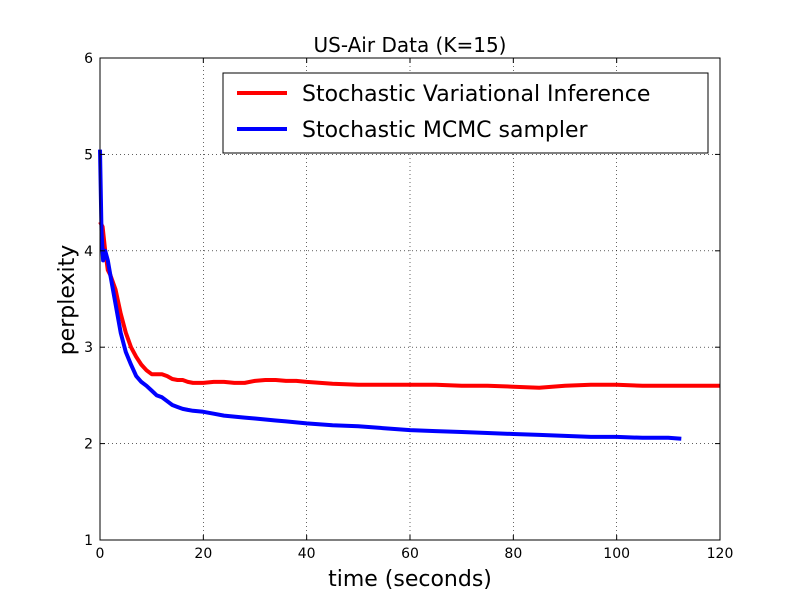  Describe the element at coordinates (67, 300) in the screenshot. I see `y-axis-label: perplexity` at that location.